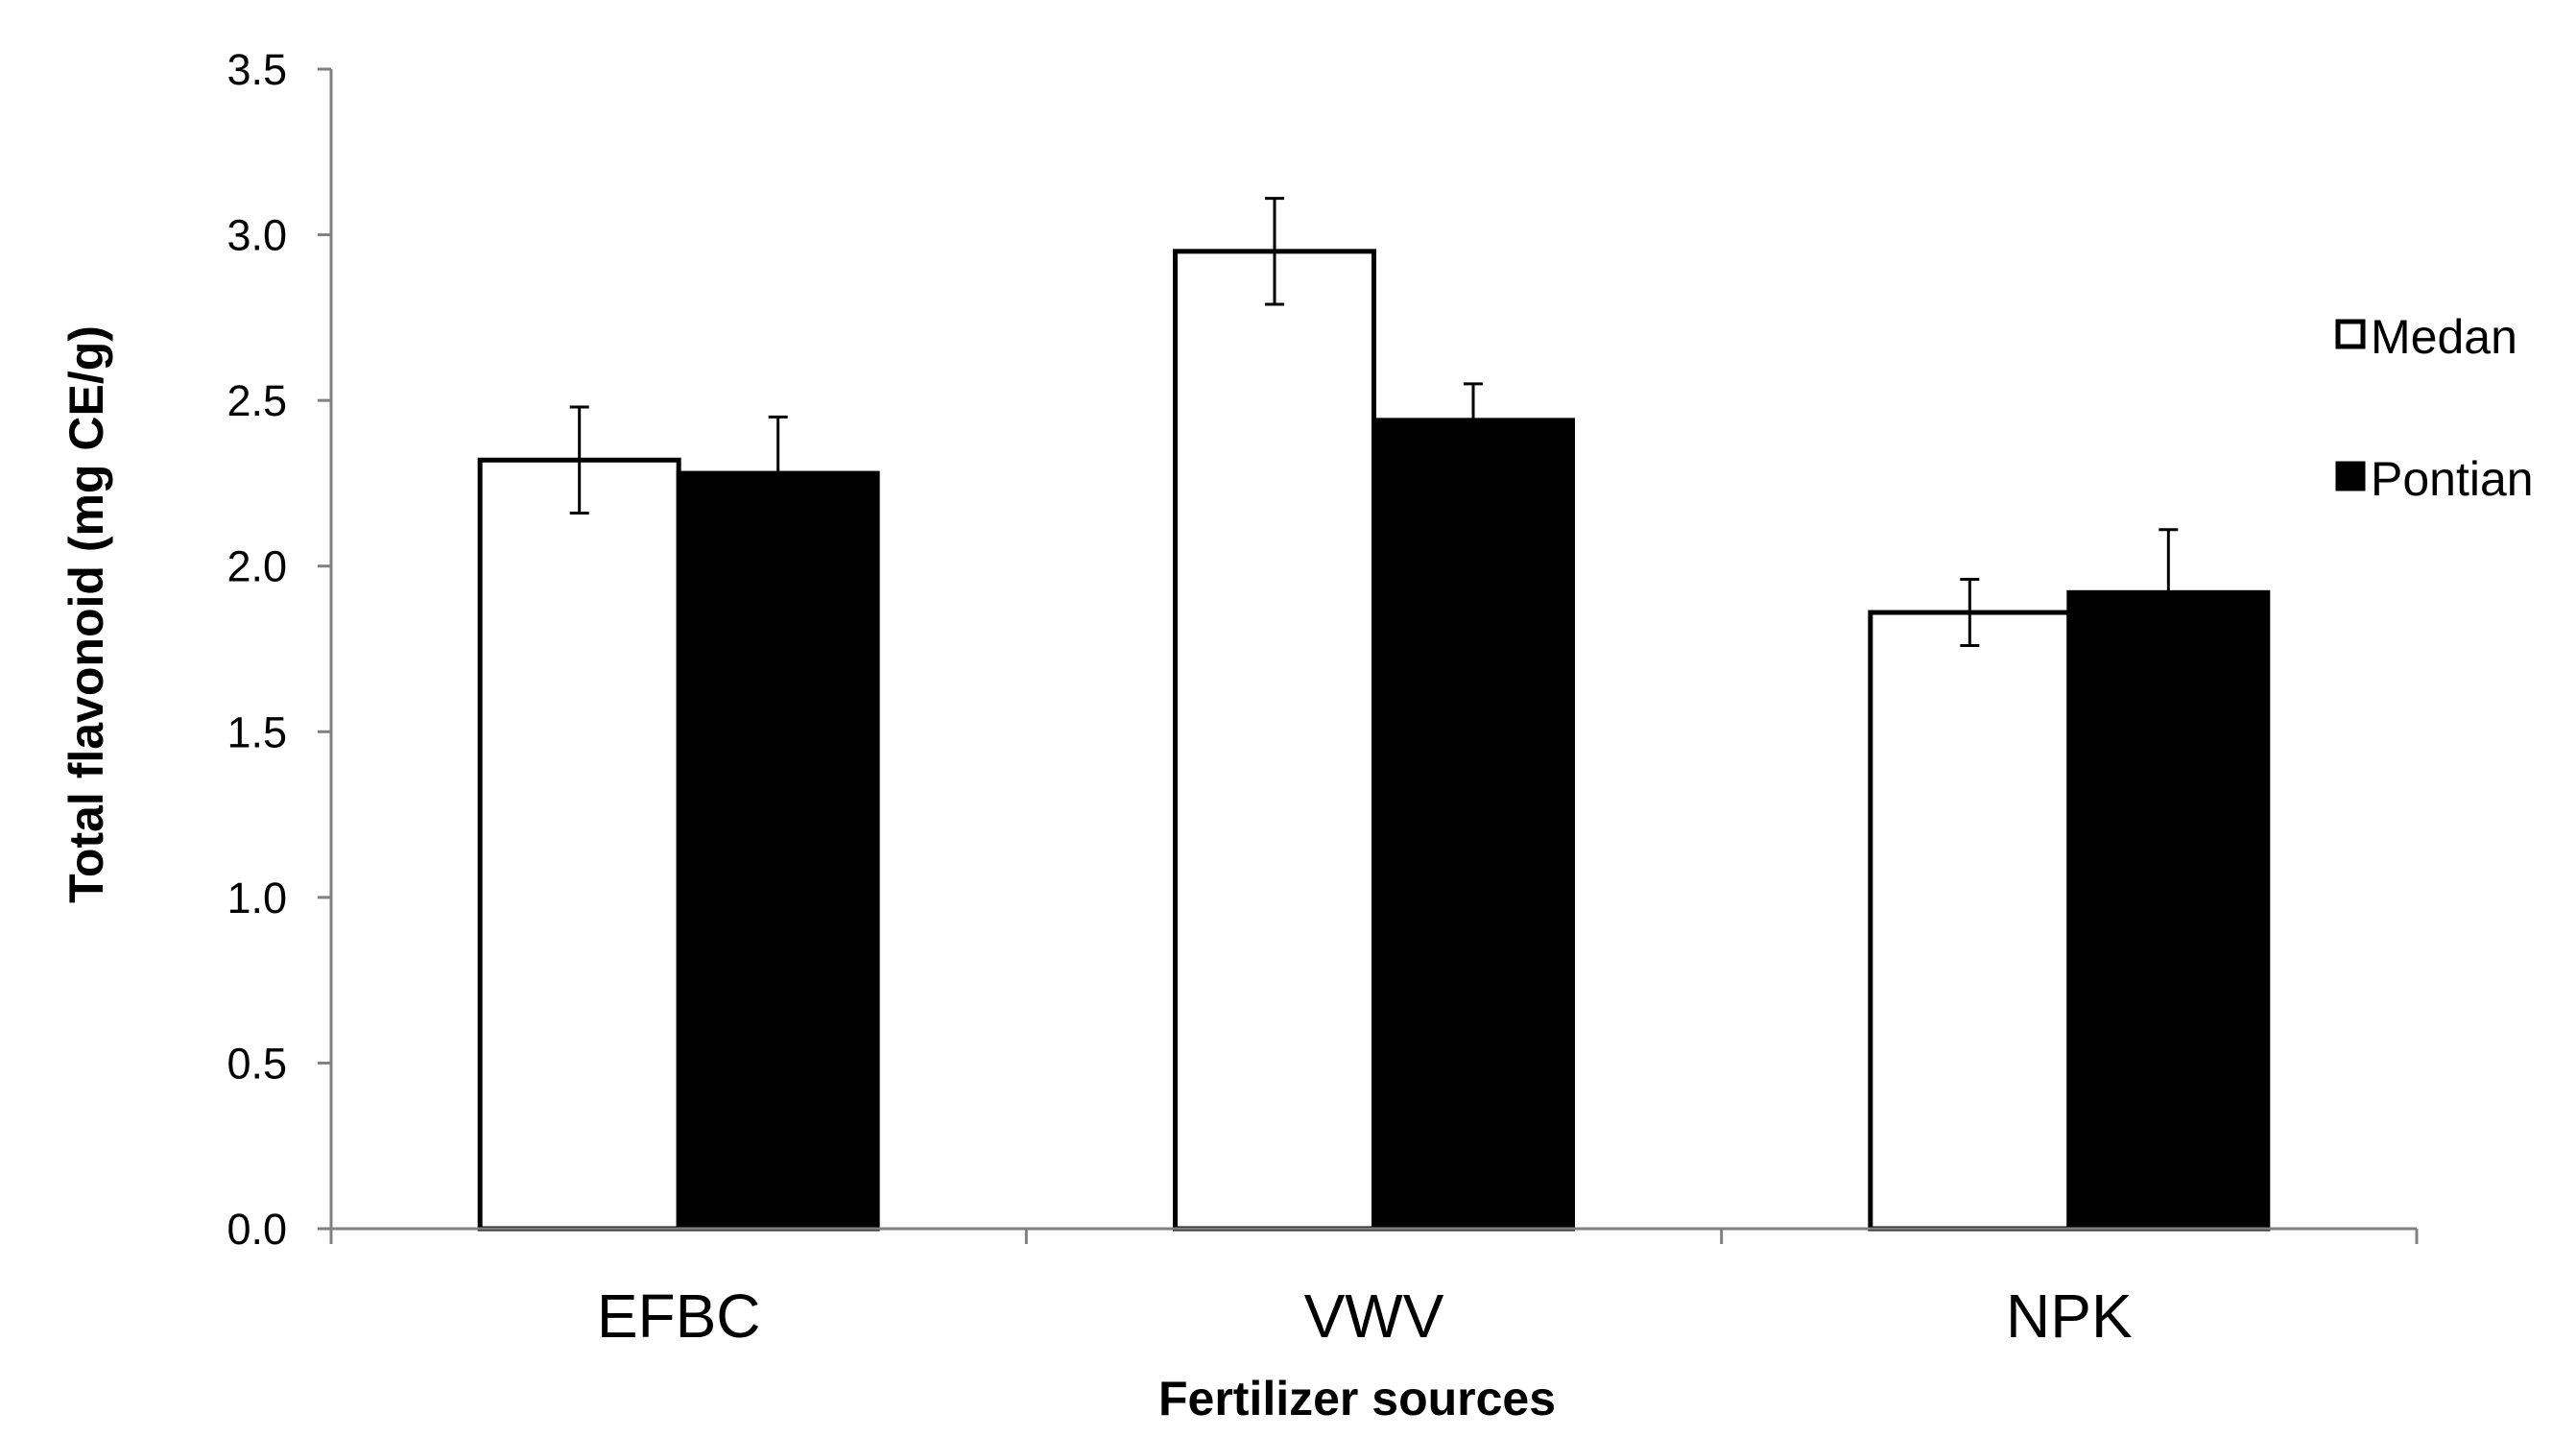 This screenshot has height=1437, width=2576. I want to click on legend-label-pontian: Pontian, so click(2452, 479).